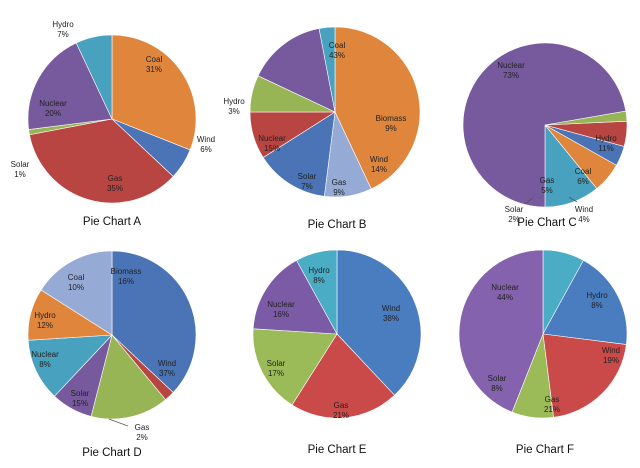  What do you see at coordinates (53, 108) in the screenshot?
I see `data-label-a-nuclear: Nuclear 20%` at bounding box center [53, 108].